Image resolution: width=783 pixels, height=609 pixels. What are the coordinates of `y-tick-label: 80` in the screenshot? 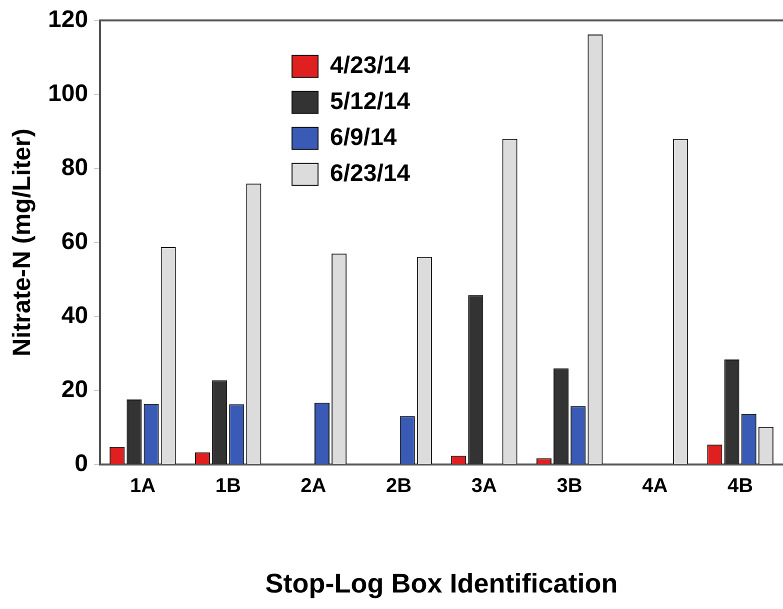 It's located at (74, 168).